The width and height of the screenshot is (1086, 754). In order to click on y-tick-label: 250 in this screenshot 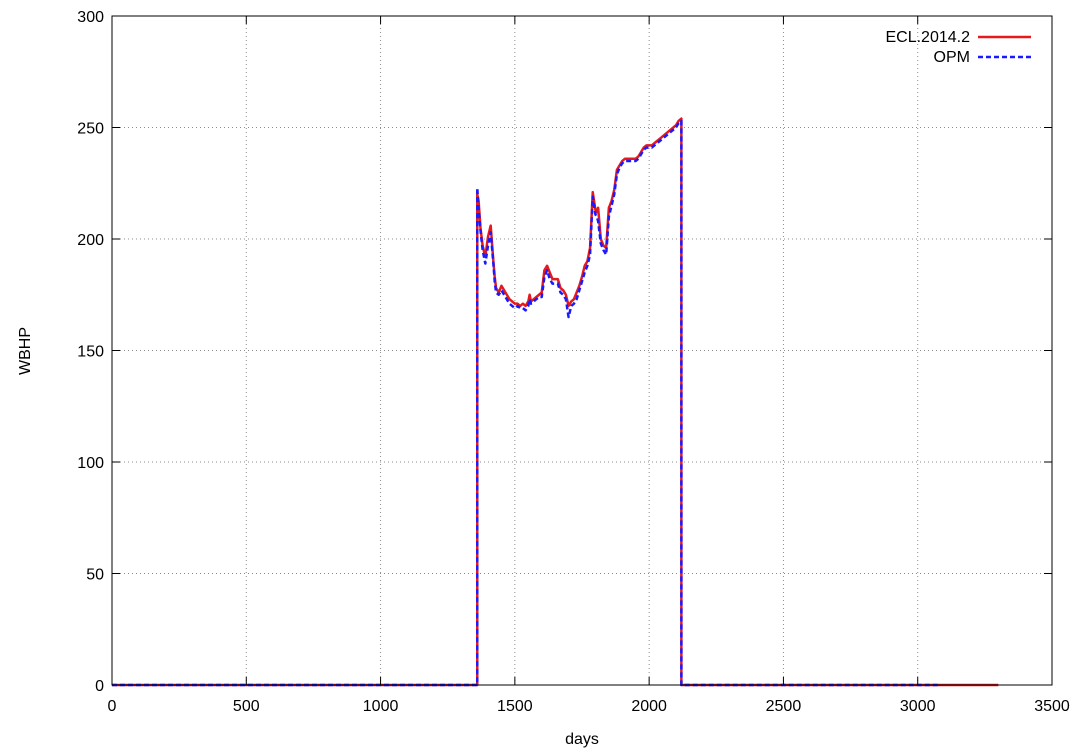, I will do `click(90, 129)`.